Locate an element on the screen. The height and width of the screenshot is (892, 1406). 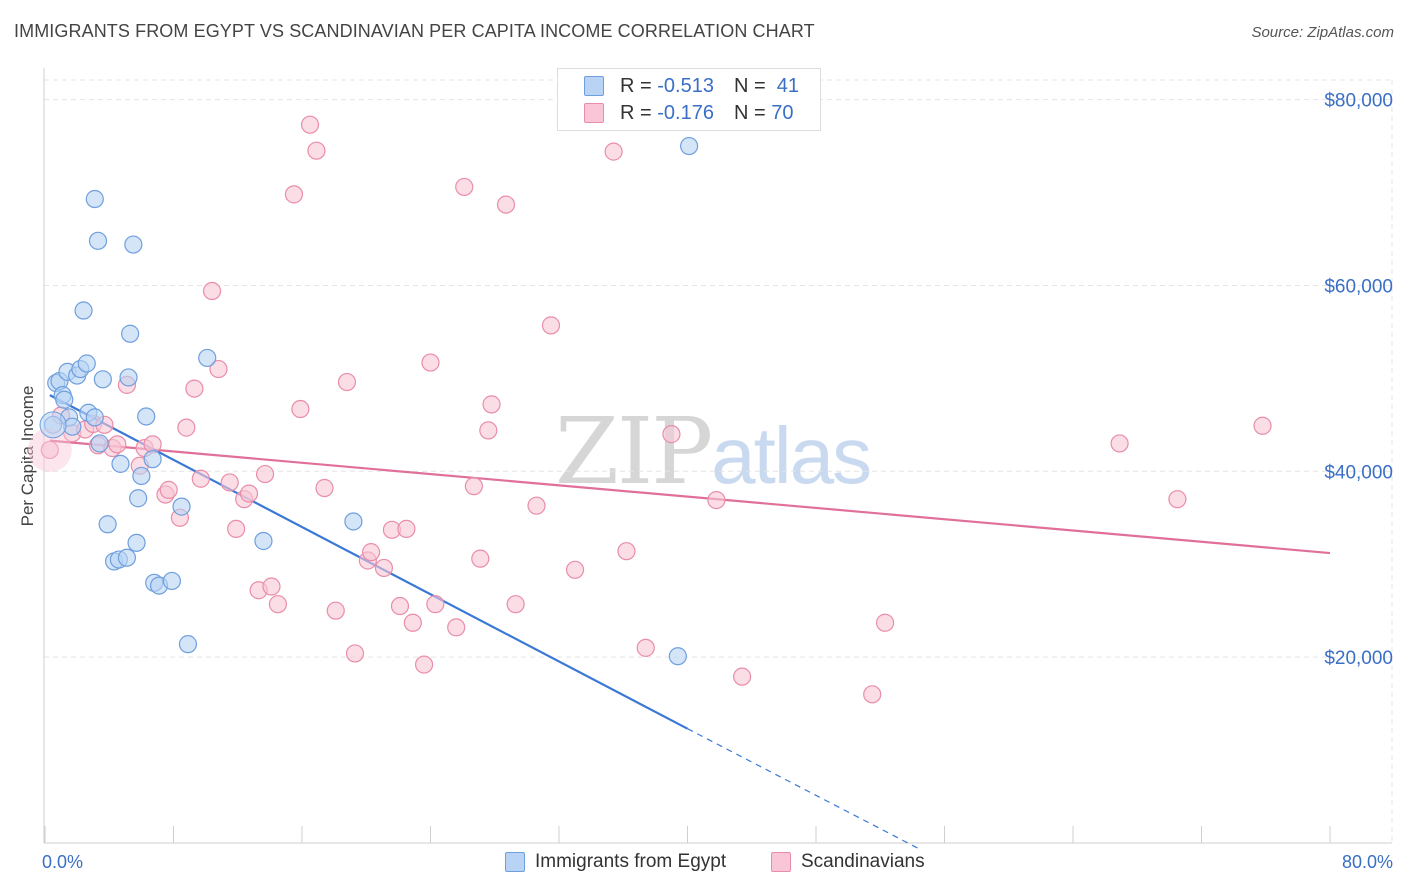
series-legend-egypt: Immigrants from Egypt is located at coordinates (615, 862).